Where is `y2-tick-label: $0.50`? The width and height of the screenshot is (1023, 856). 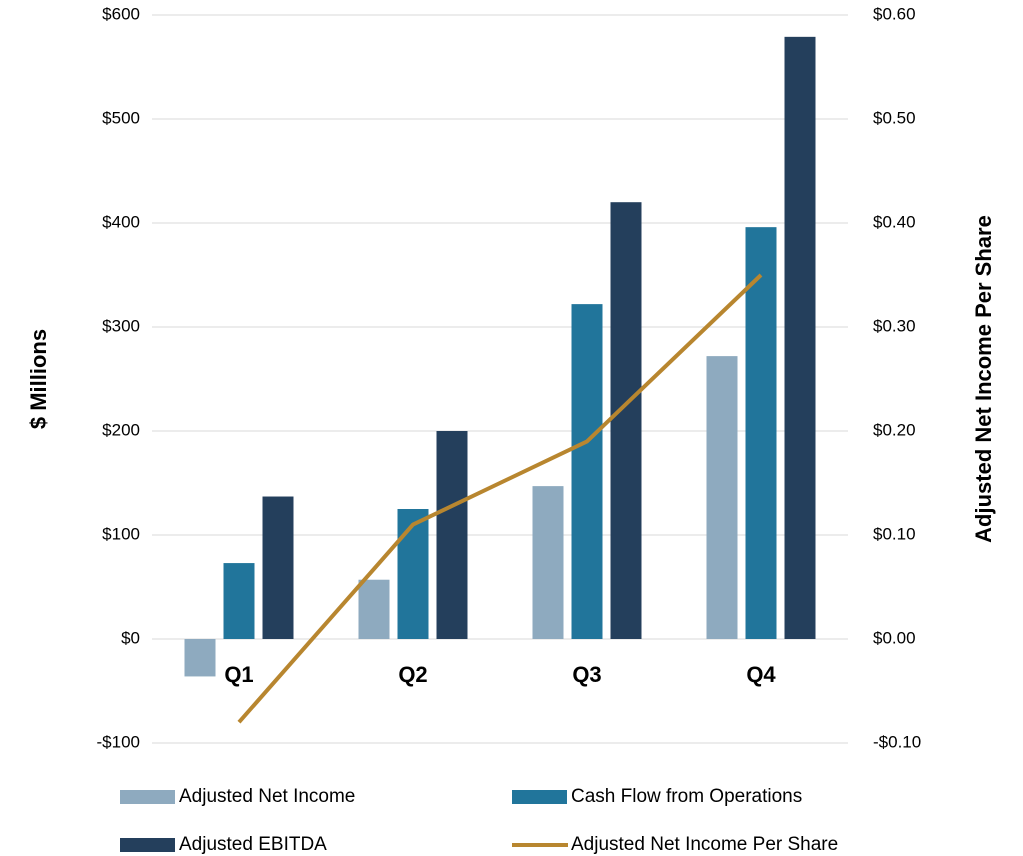
y2-tick-label: $0.50 is located at coordinates (894, 117).